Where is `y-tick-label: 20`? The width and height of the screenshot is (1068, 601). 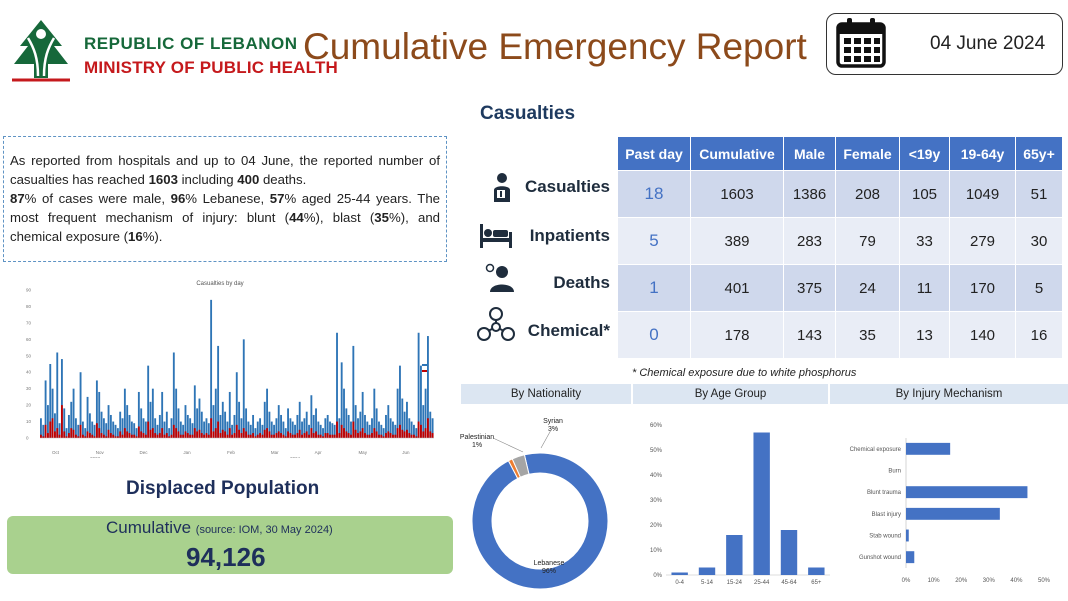 y-tick-label: 20 is located at coordinates (29, 405).